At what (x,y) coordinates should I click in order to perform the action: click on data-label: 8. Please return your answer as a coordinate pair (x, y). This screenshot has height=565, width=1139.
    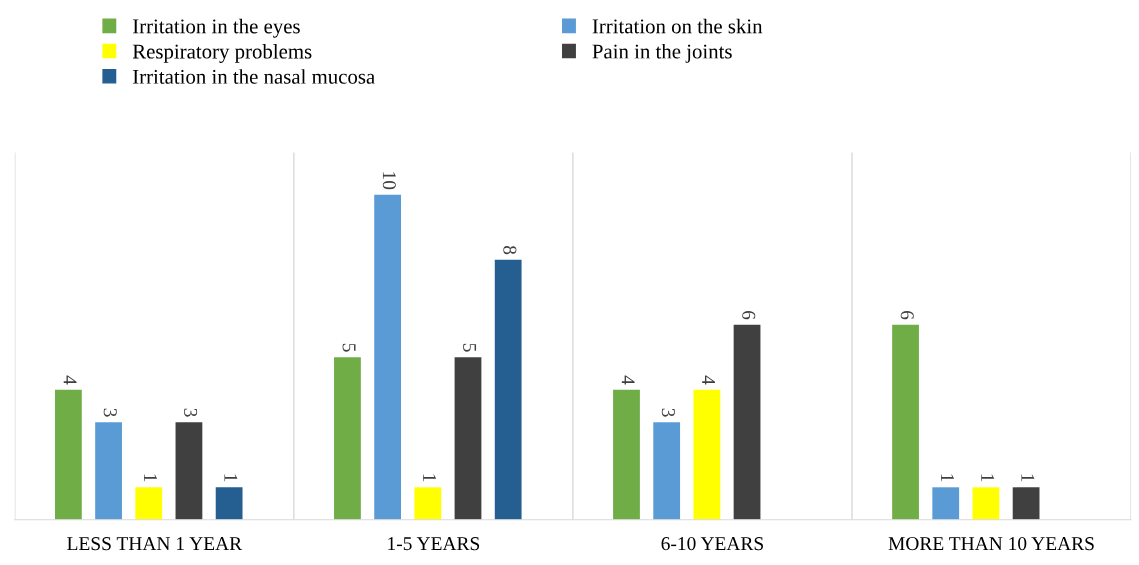
    Looking at the image, I should click on (510, 250).